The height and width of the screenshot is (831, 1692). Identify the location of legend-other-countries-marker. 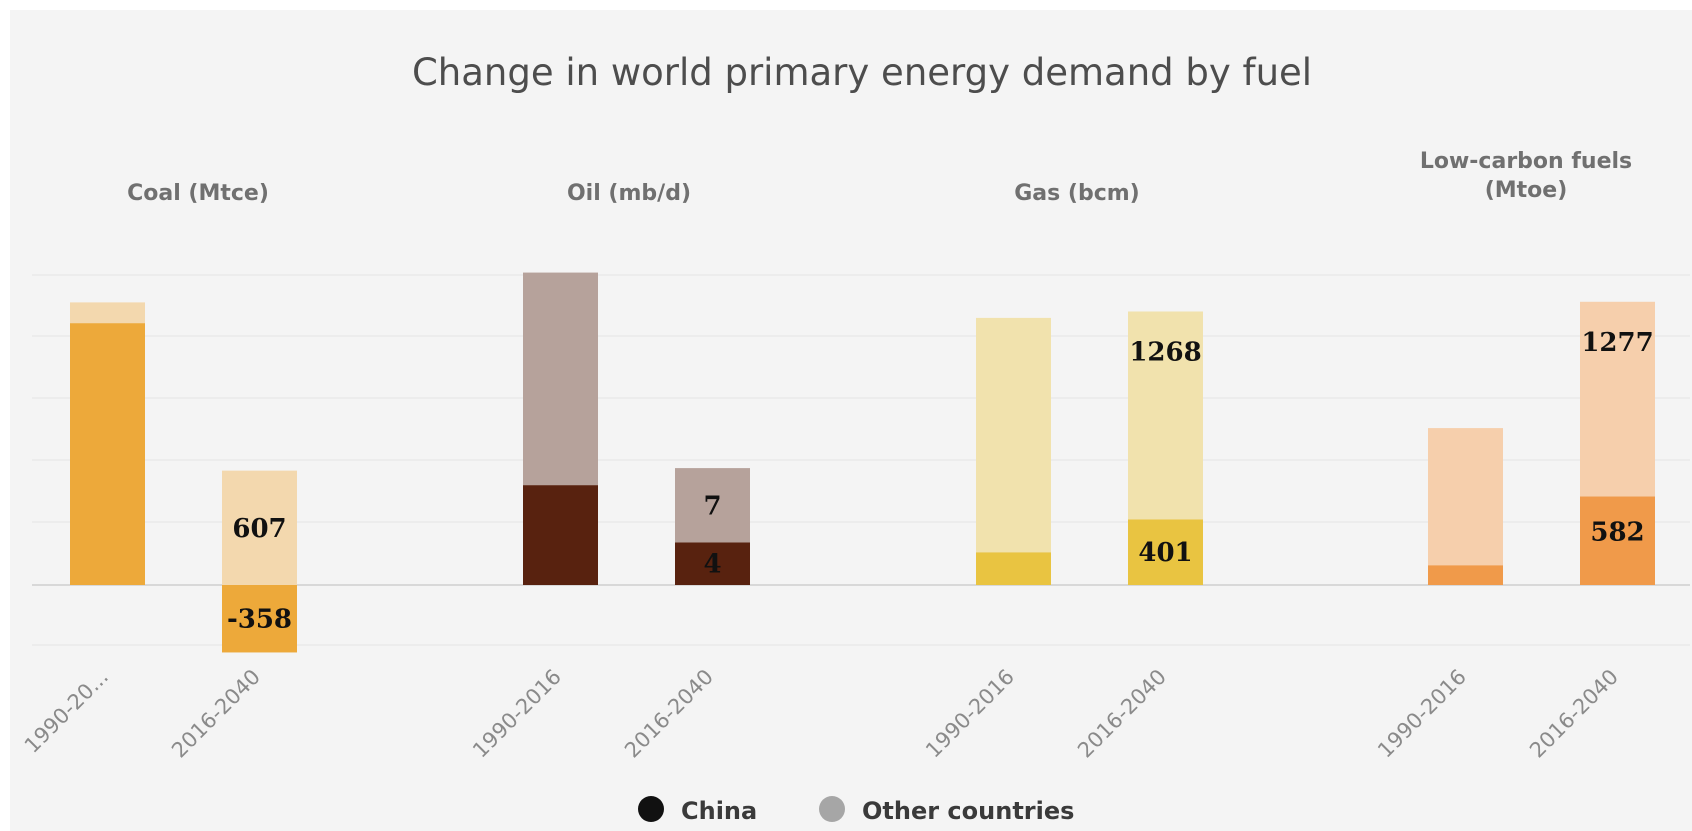
(832, 809).